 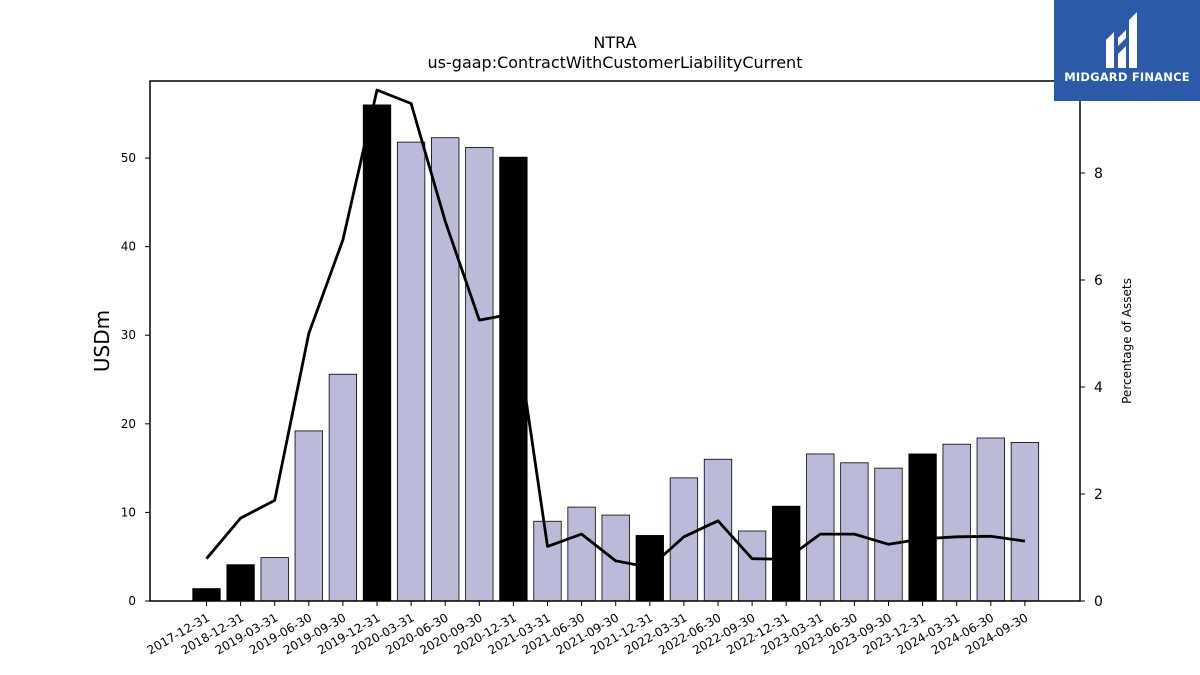 What do you see at coordinates (1098, 174) in the screenshot?
I see `y2-tick-label: 8` at bounding box center [1098, 174].